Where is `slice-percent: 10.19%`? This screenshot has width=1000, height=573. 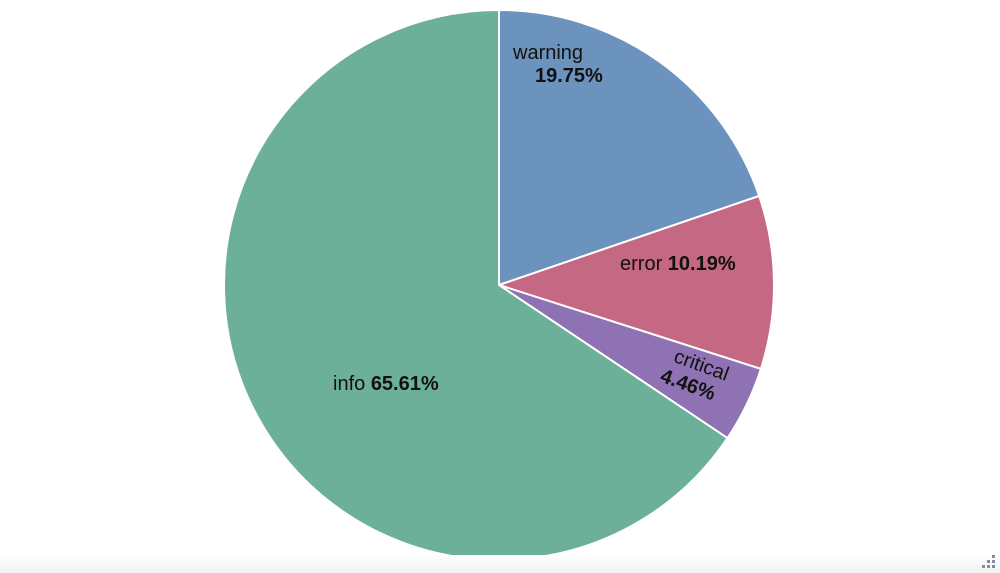 slice-percent: 10.19% is located at coordinates (702, 264).